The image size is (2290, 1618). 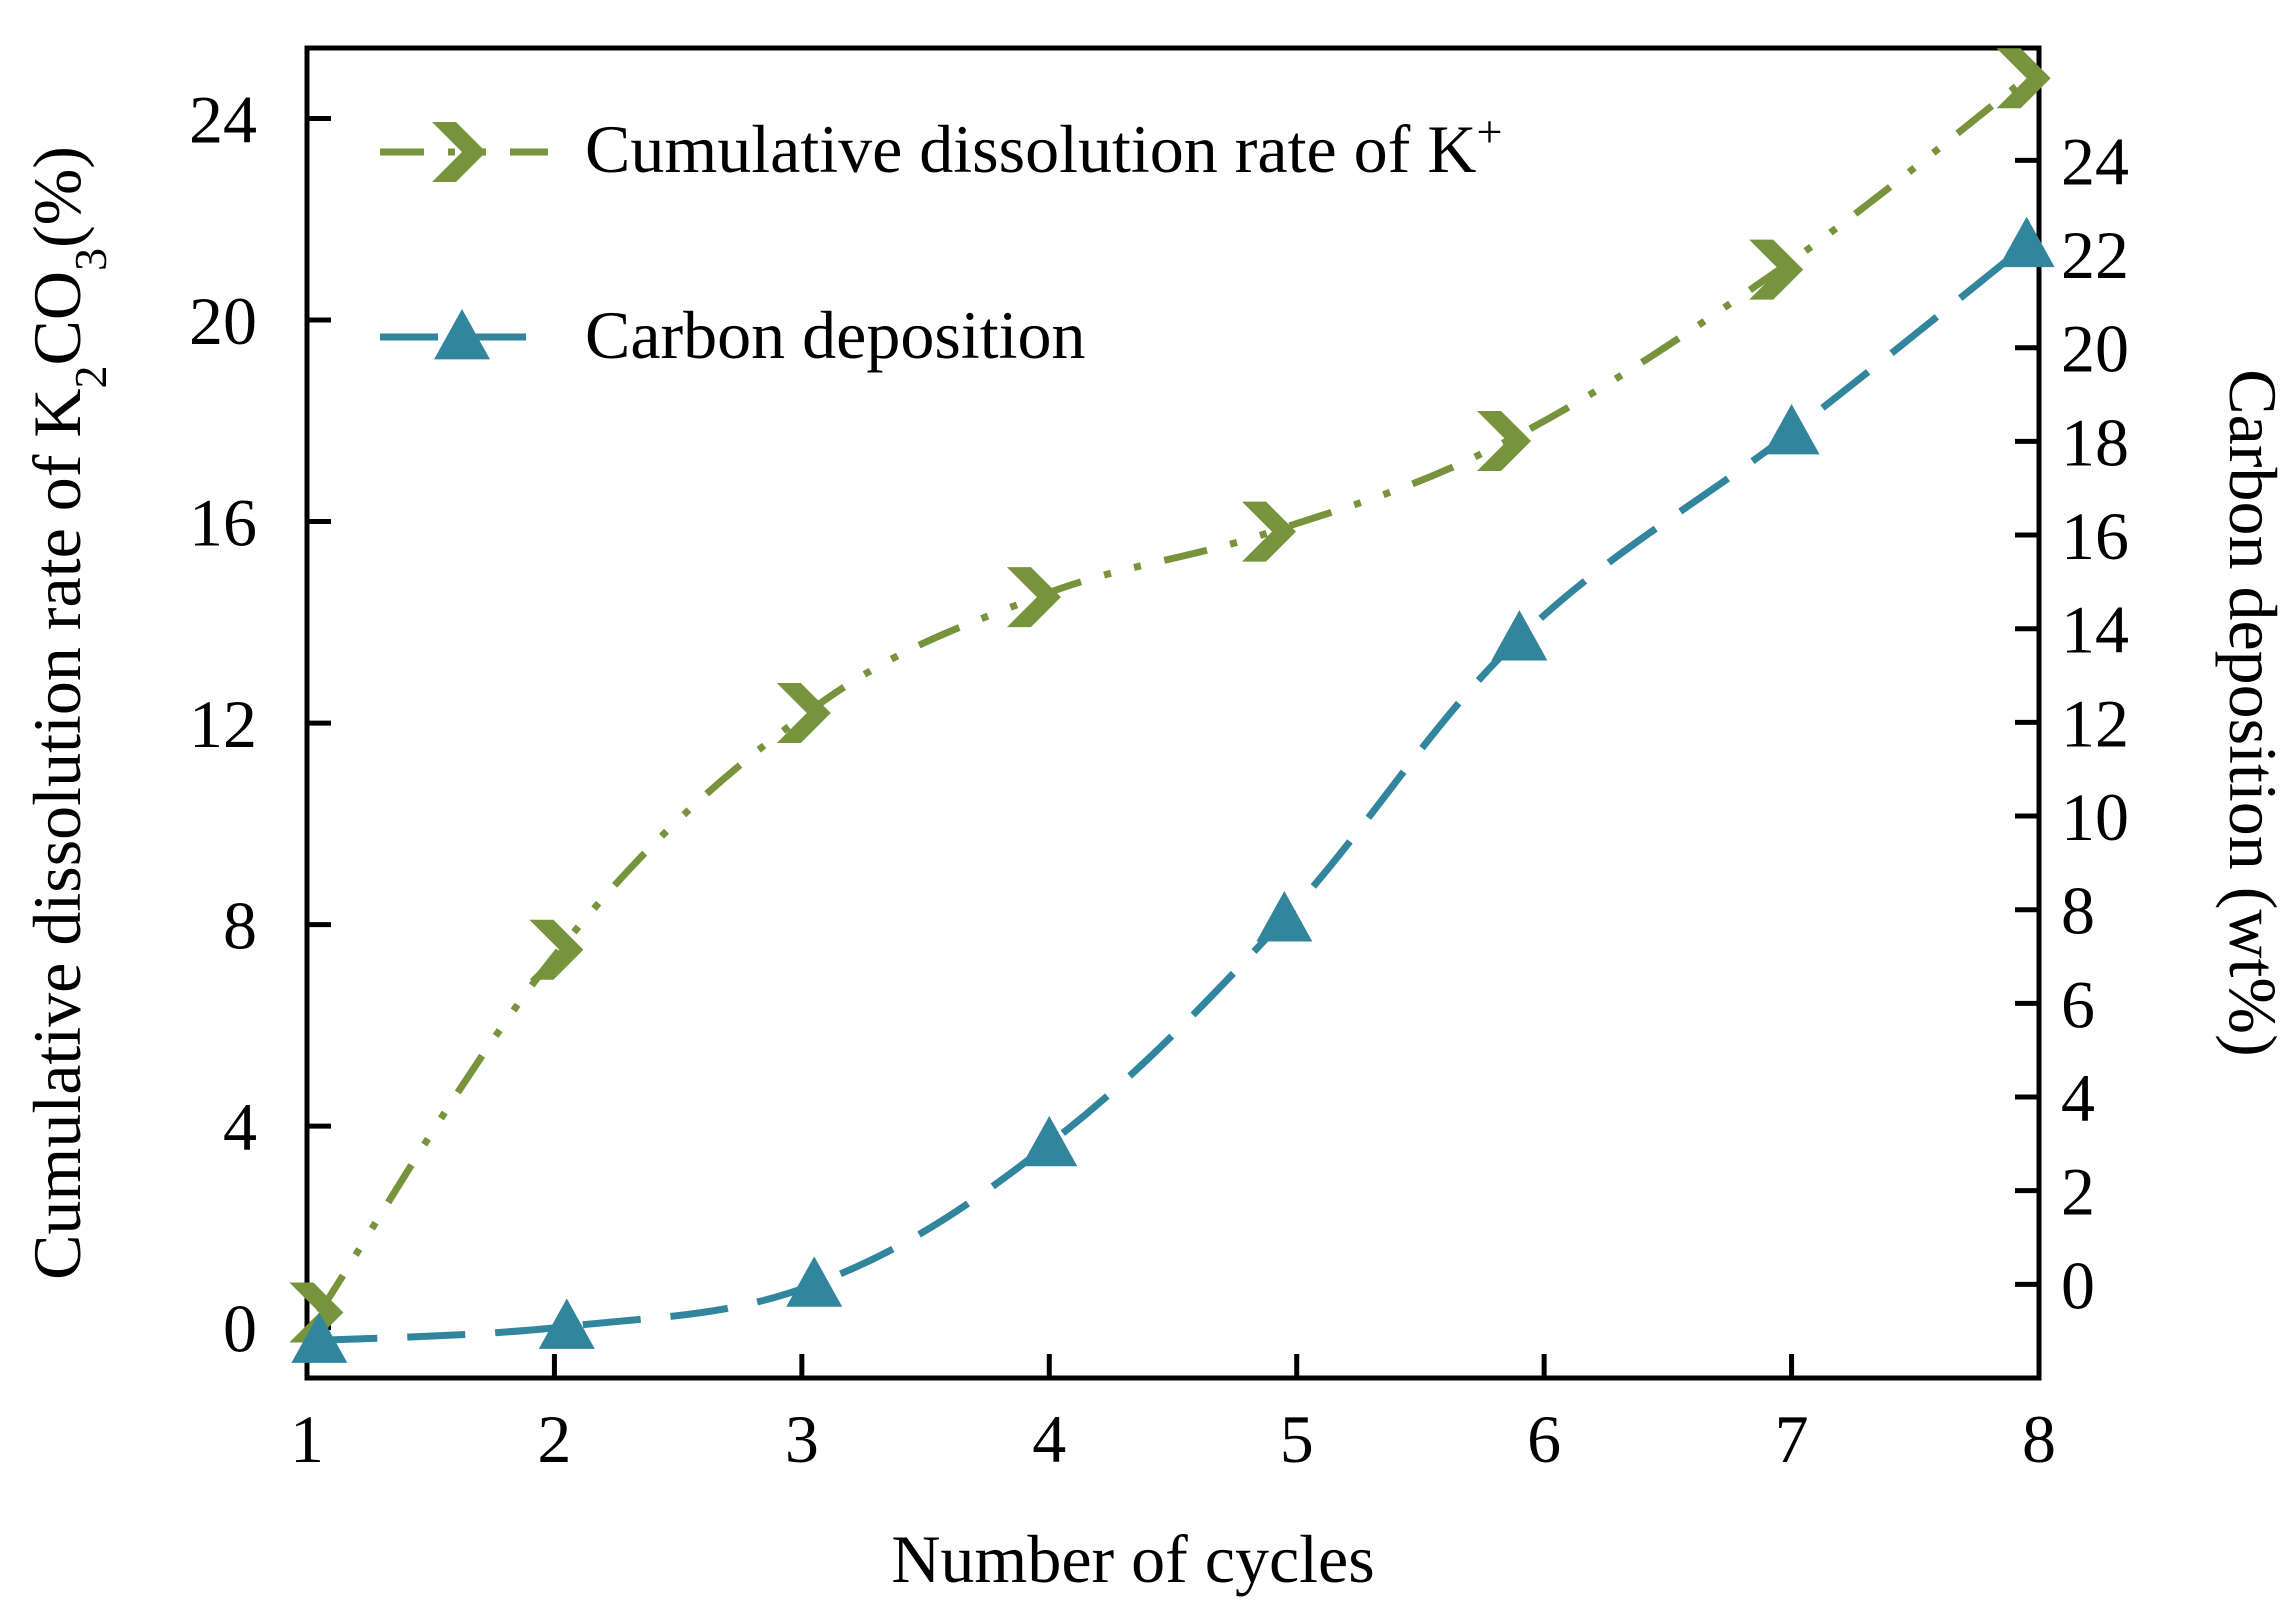 I want to click on y-left-axis-title: Cumulative dissolution rate of K2CO3(%), so click(x=67, y=713).